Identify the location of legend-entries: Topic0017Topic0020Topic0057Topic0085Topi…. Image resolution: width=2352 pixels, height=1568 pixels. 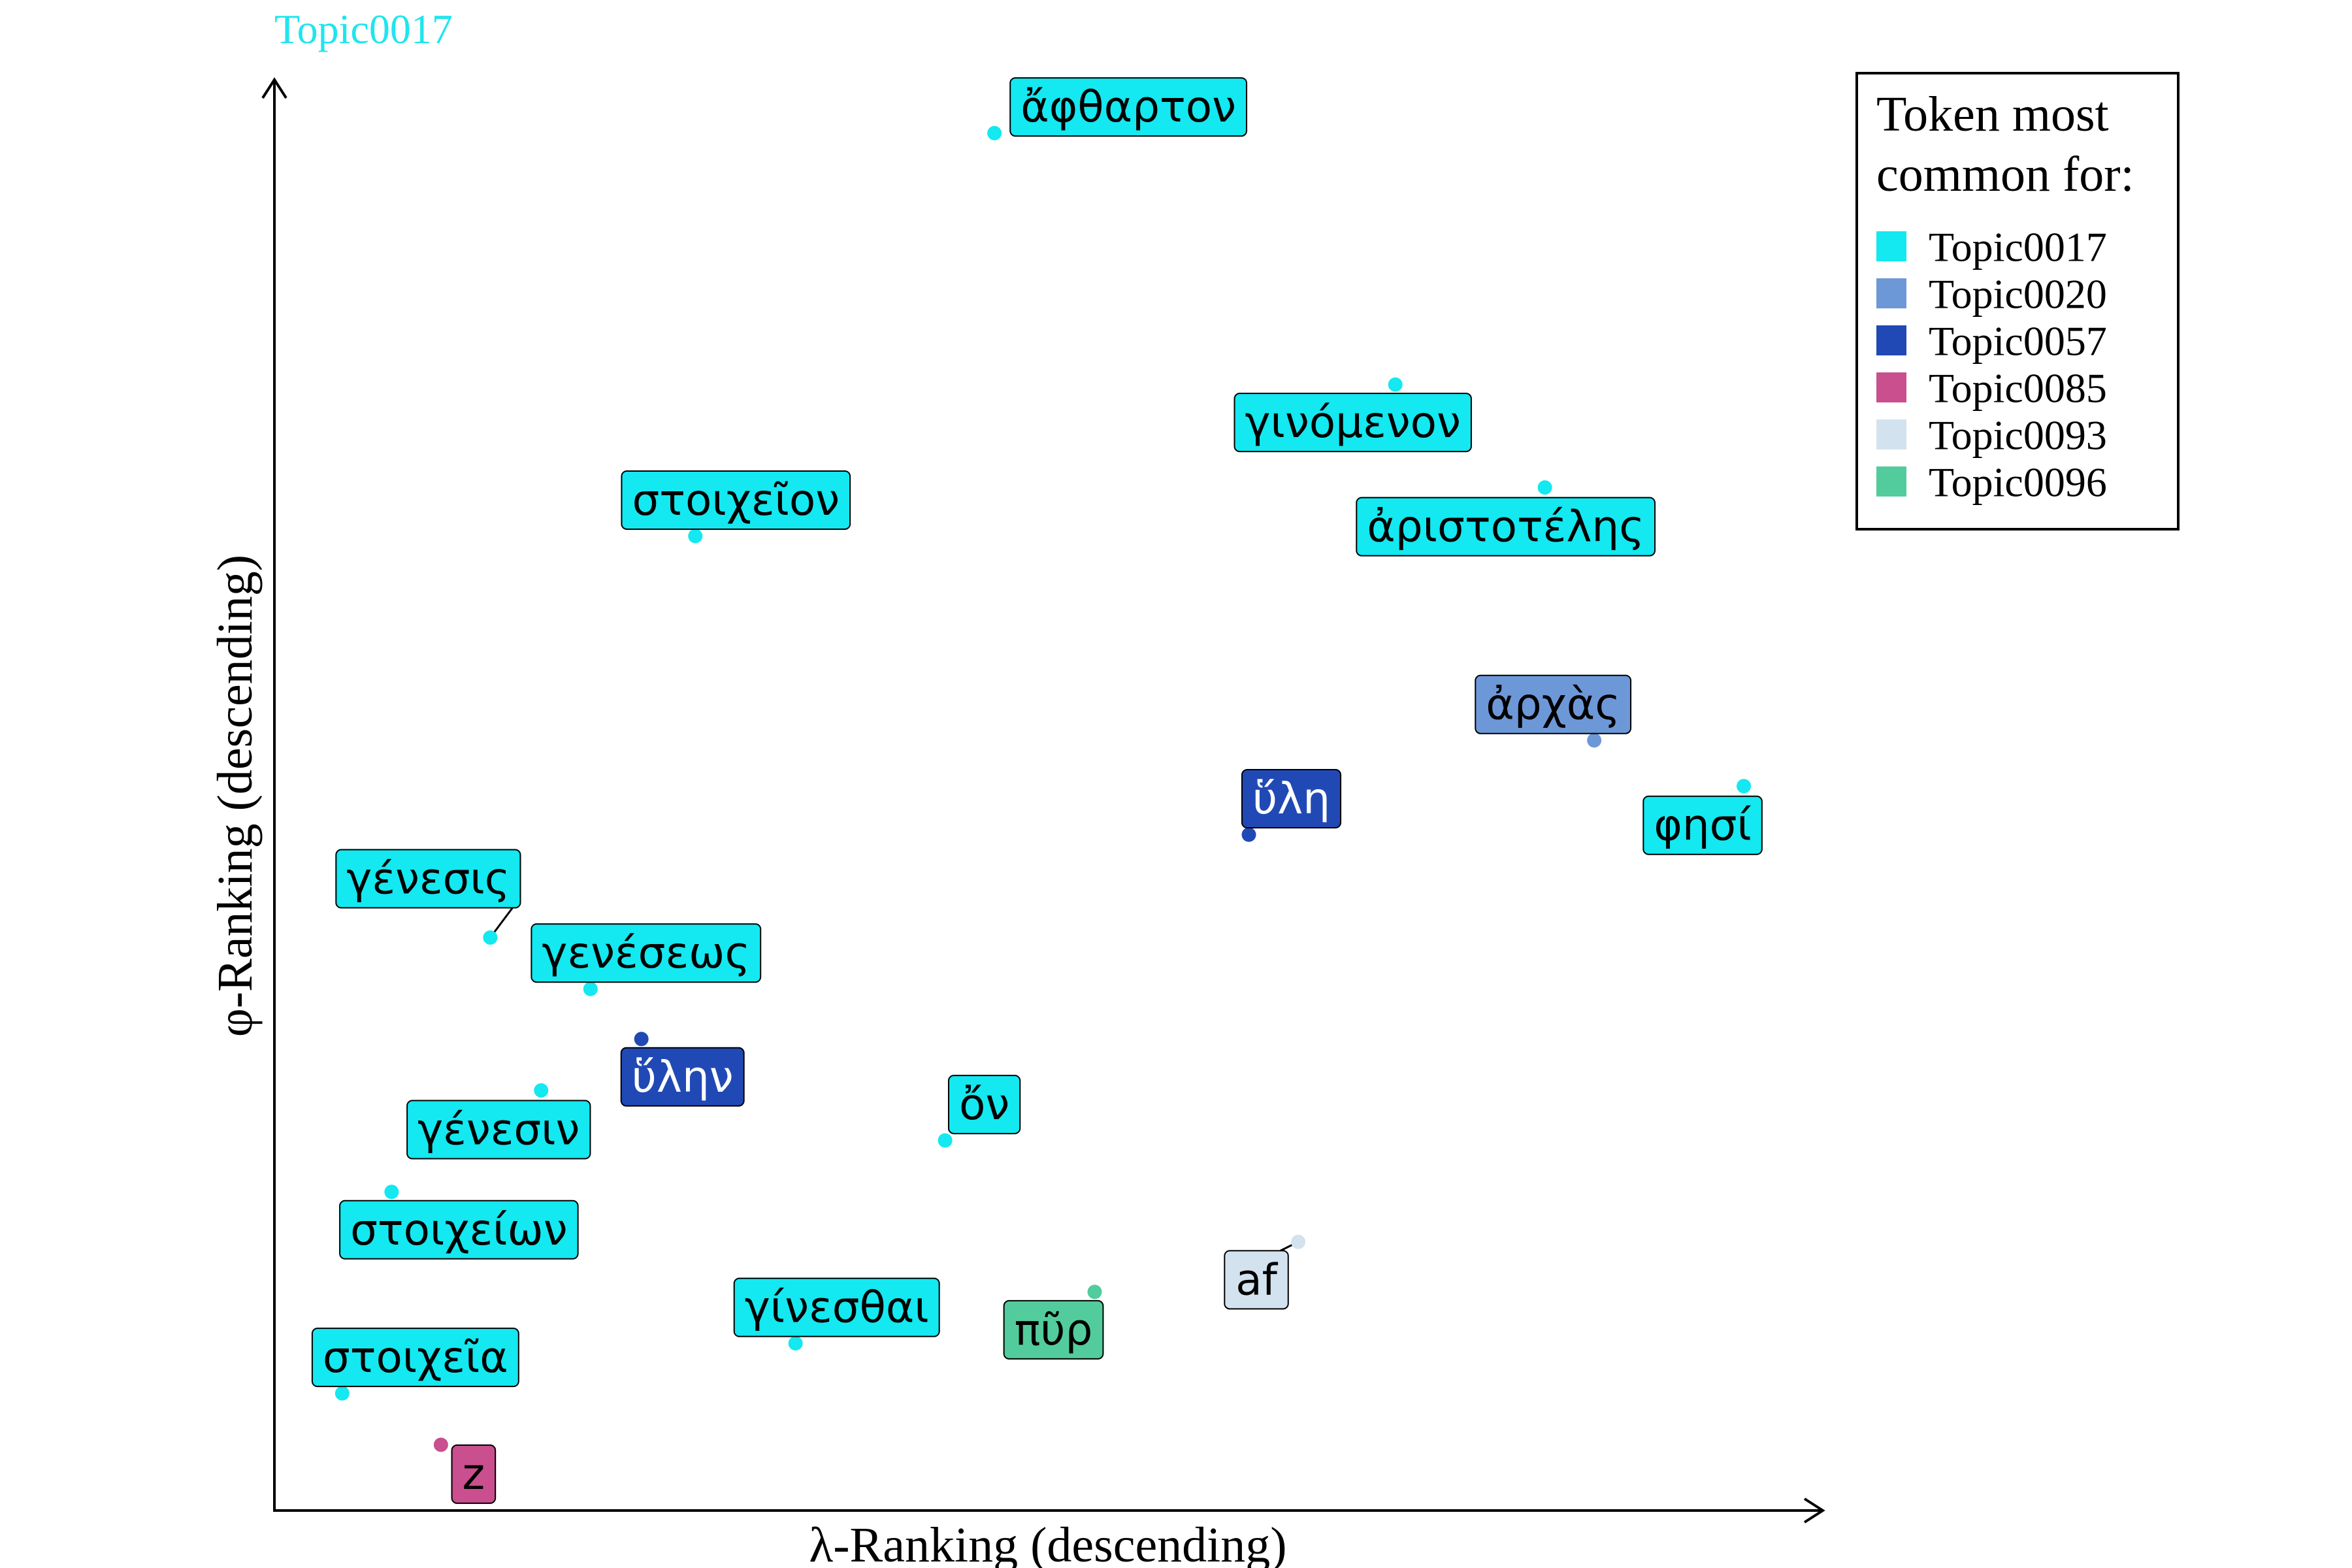
(1991, 365).